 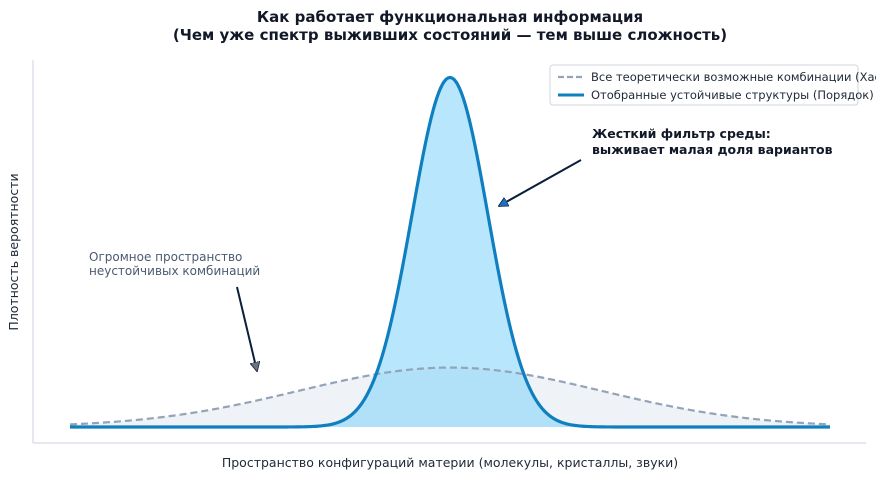 What do you see at coordinates (704, 85) in the screenshot?
I see `legend-box` at bounding box center [704, 85].